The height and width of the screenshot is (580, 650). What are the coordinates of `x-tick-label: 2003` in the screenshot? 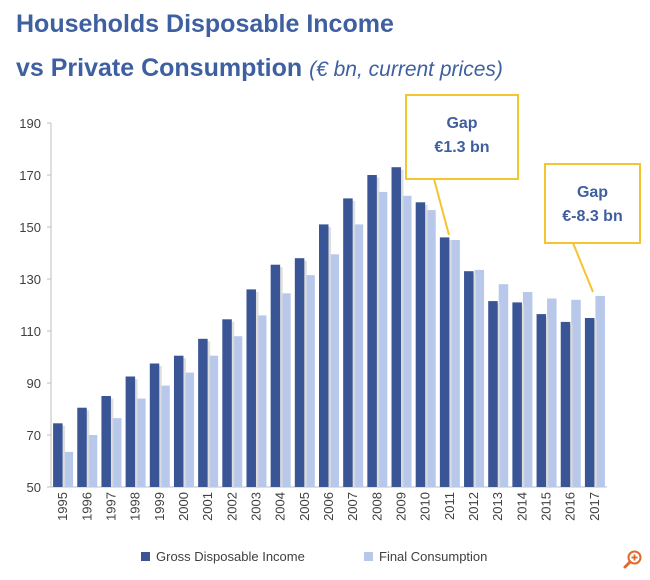 It's located at (255, 506).